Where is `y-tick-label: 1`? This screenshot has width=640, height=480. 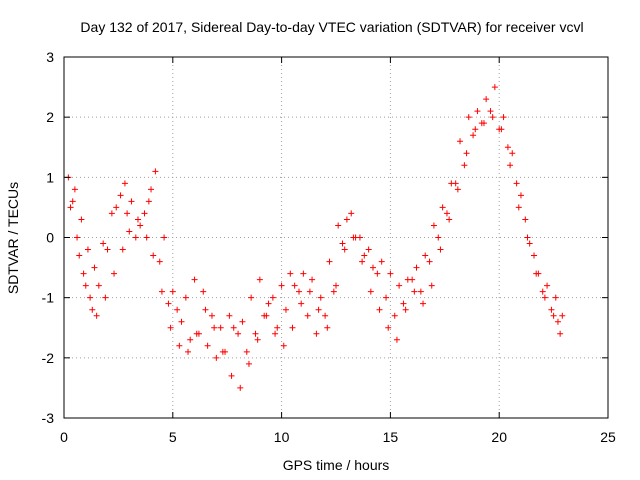
y-tick-label: 1 is located at coordinates (50, 177).